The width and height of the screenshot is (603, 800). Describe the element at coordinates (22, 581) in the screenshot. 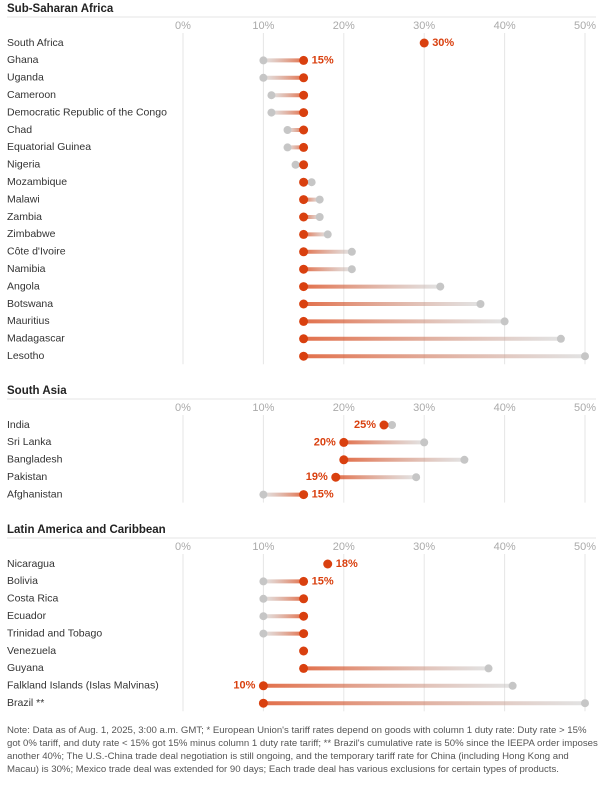

I see `category-label: Bolivia` at that location.